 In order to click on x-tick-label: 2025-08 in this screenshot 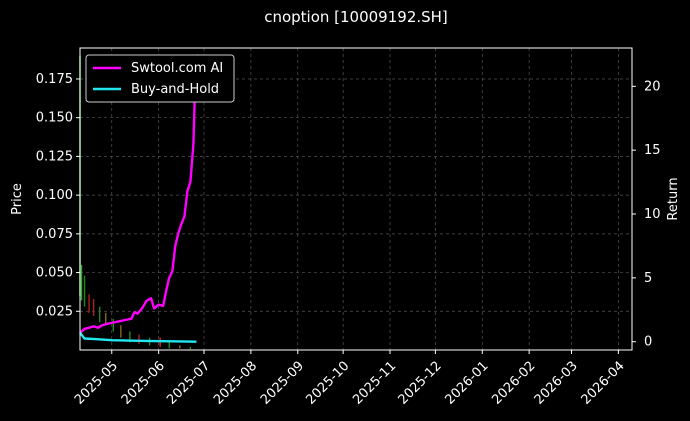, I will do `click(235, 383)`.